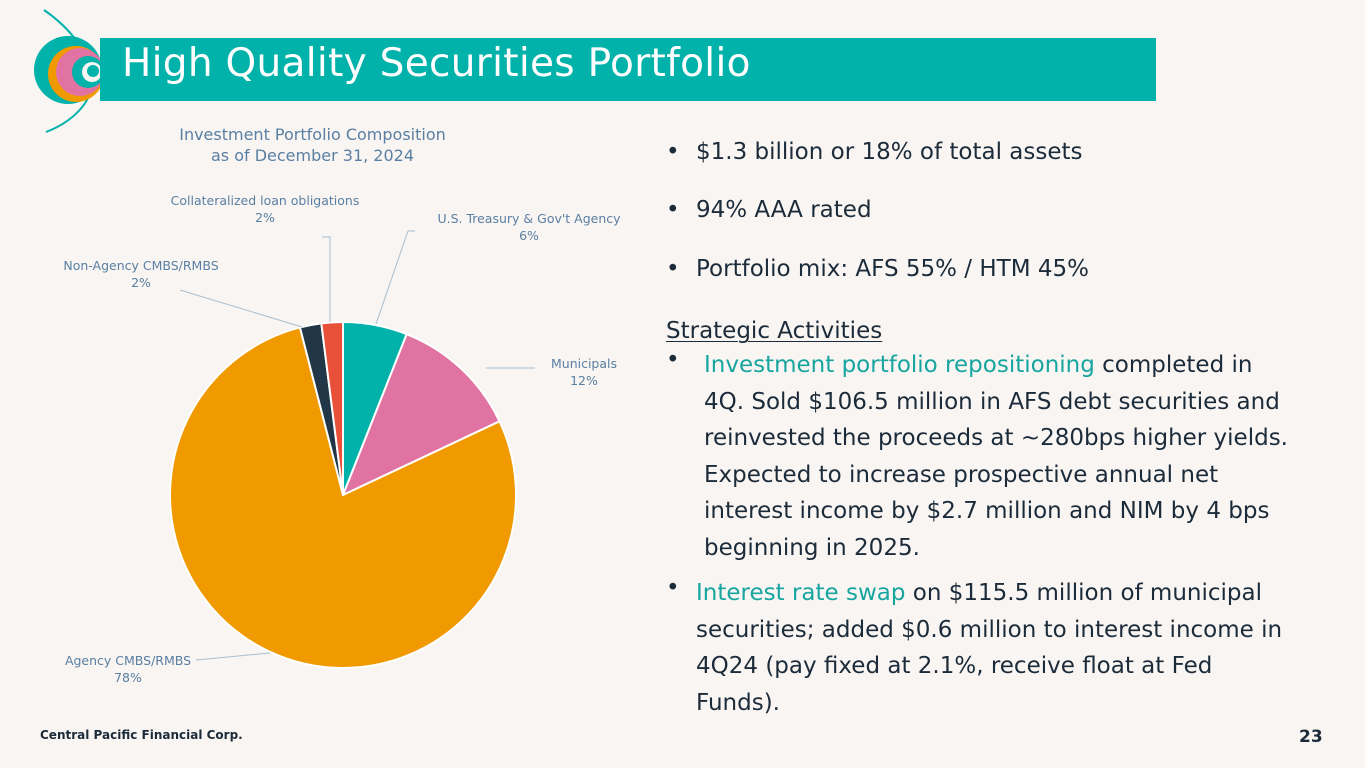 Image resolution: width=1365 pixels, height=768 pixels. I want to click on title-bar, so click(628, 69).